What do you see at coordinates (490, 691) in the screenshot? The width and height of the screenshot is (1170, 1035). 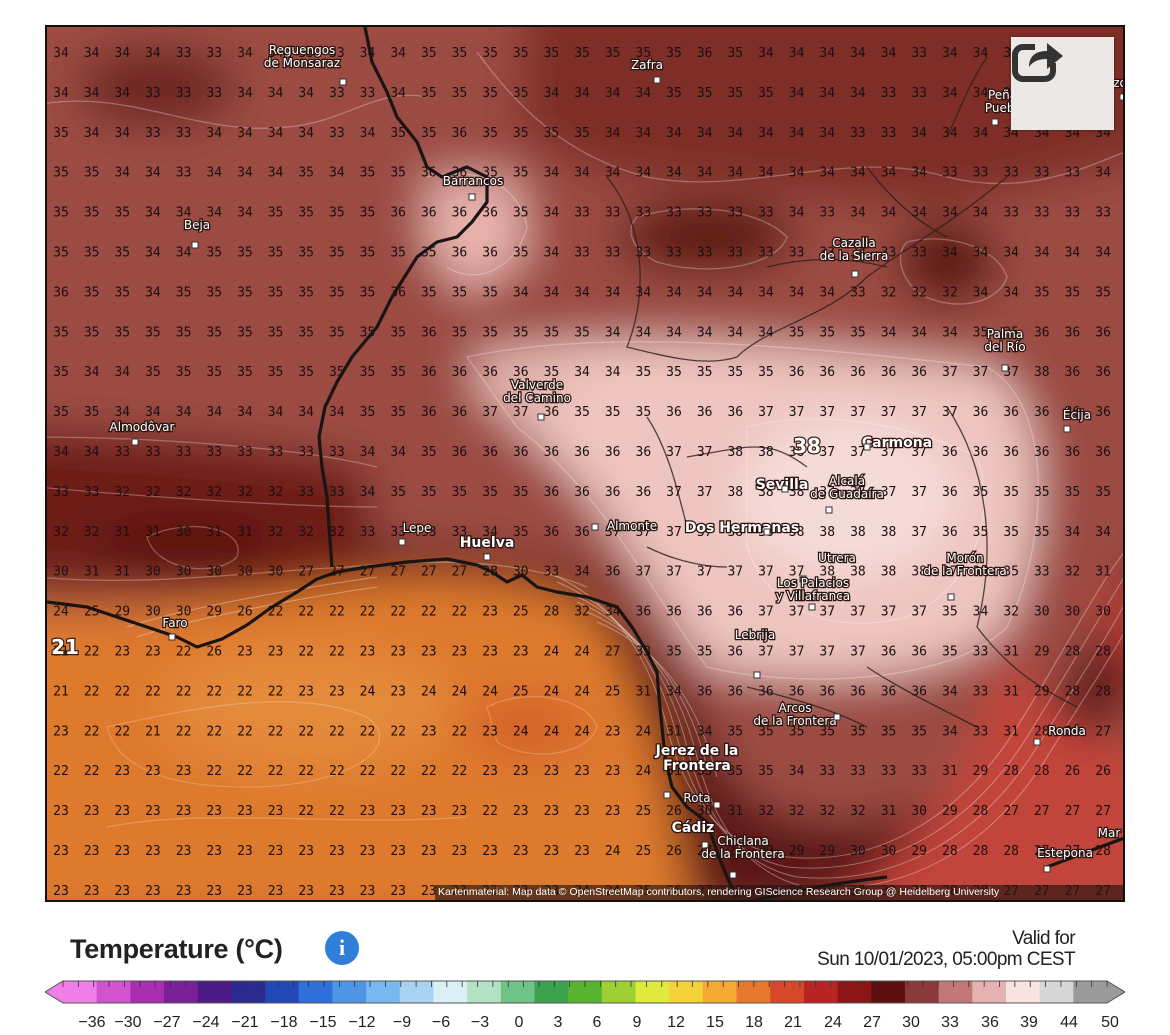 I see `grid-value: 24` at bounding box center [490, 691].